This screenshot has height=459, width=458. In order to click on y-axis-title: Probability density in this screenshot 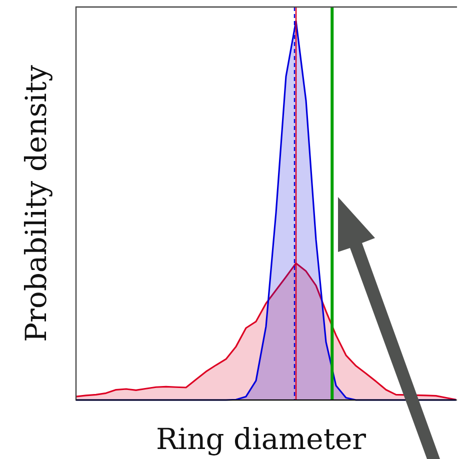, I will do `click(36, 203)`.